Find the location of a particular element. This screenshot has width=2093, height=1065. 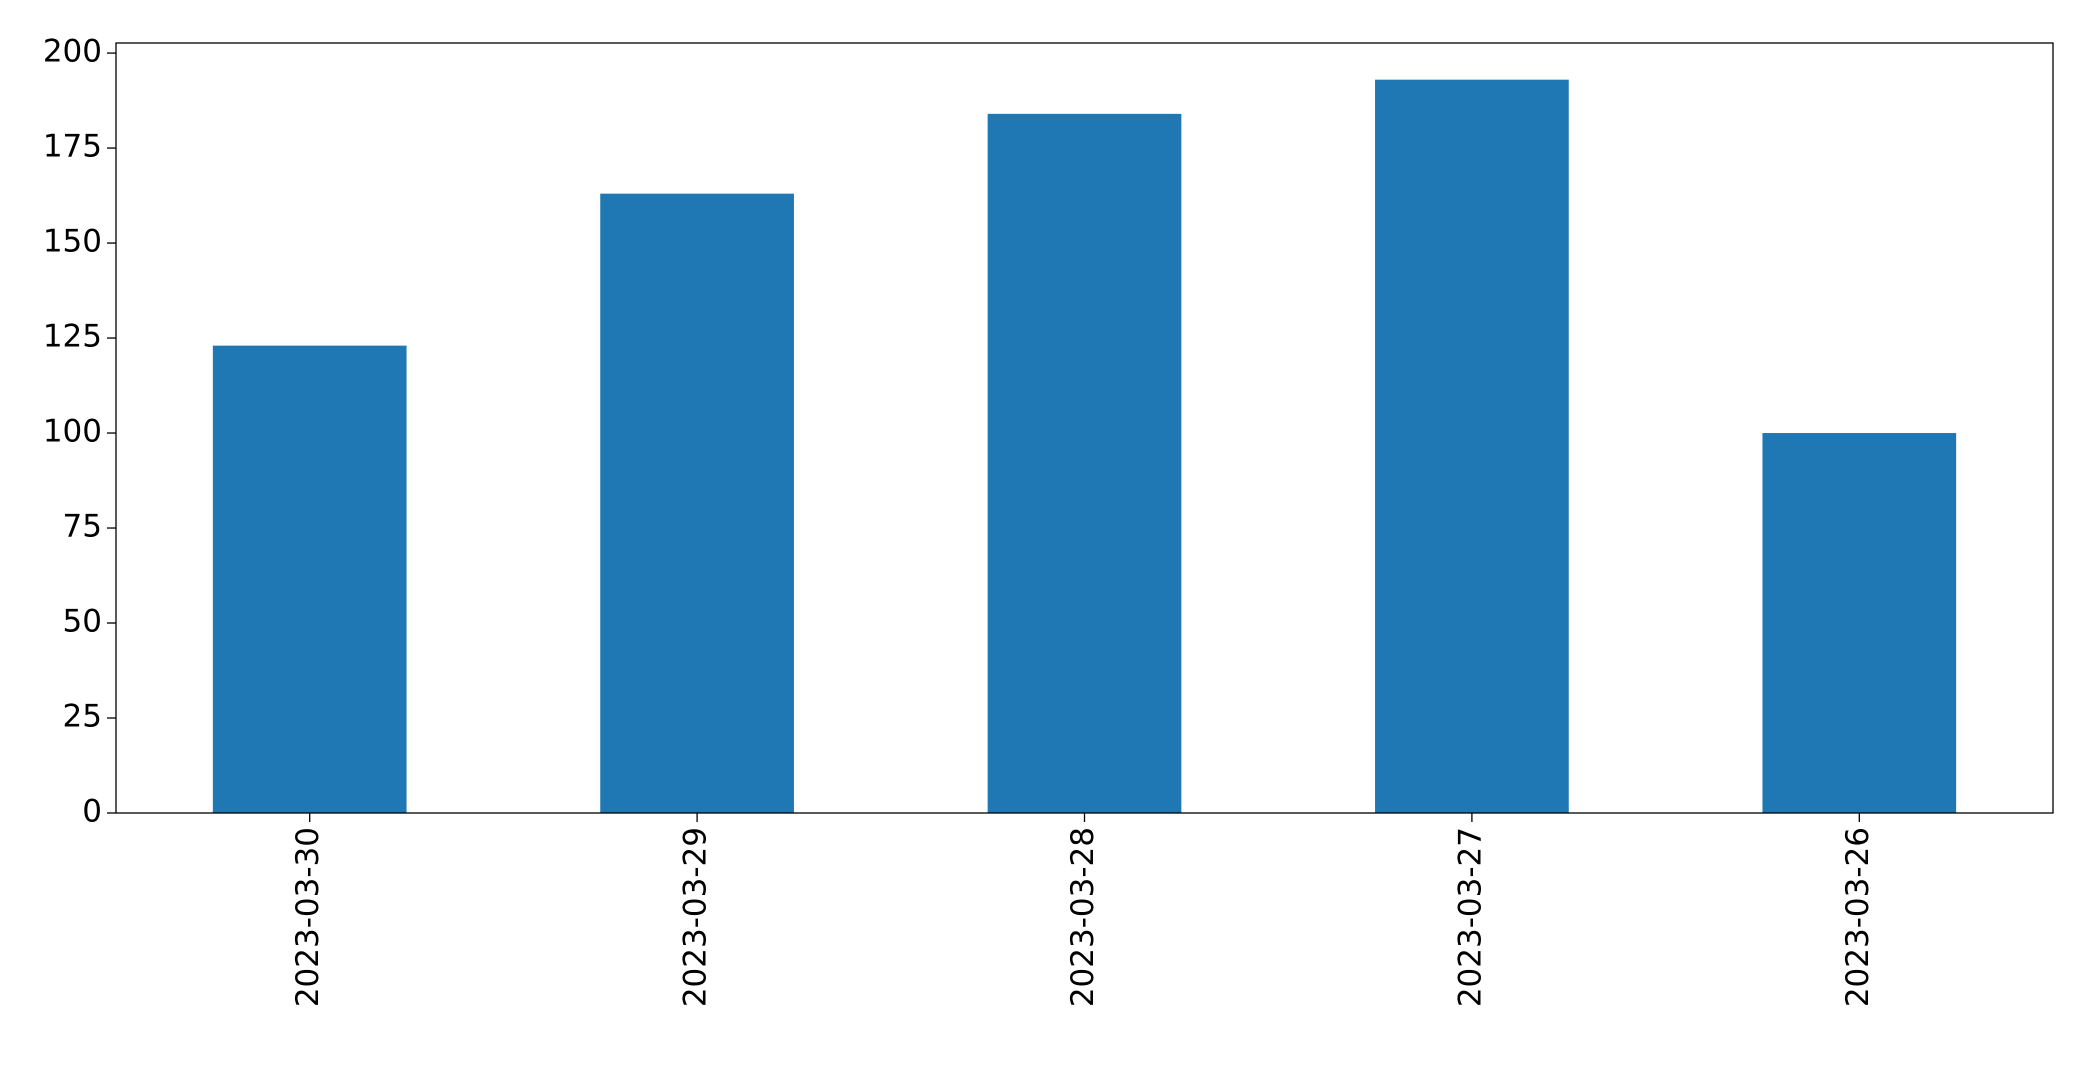

x-tick-label: 2023-03-30 is located at coordinates (308, 917).